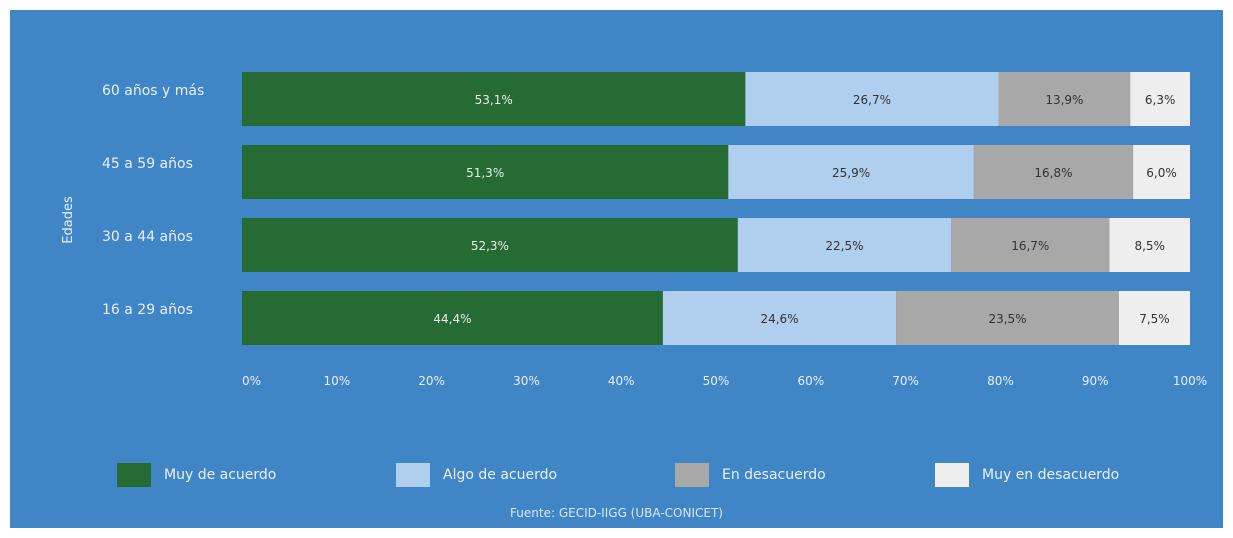 The height and width of the screenshot is (538, 1233). What do you see at coordinates (616, 513) in the screenshot?
I see `source-note: Fuente: GECID-IIGG (UBA-CONICET)` at bounding box center [616, 513].